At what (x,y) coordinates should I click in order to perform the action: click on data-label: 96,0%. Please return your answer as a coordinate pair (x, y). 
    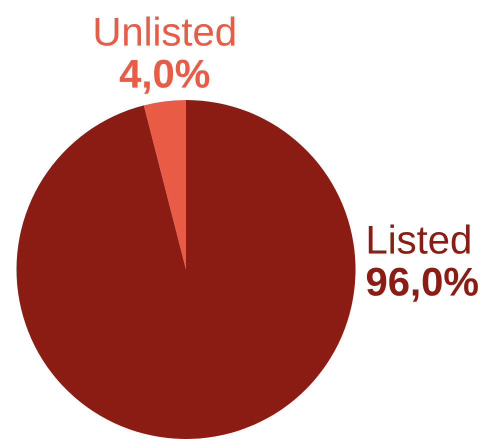
    Looking at the image, I should click on (422, 282).